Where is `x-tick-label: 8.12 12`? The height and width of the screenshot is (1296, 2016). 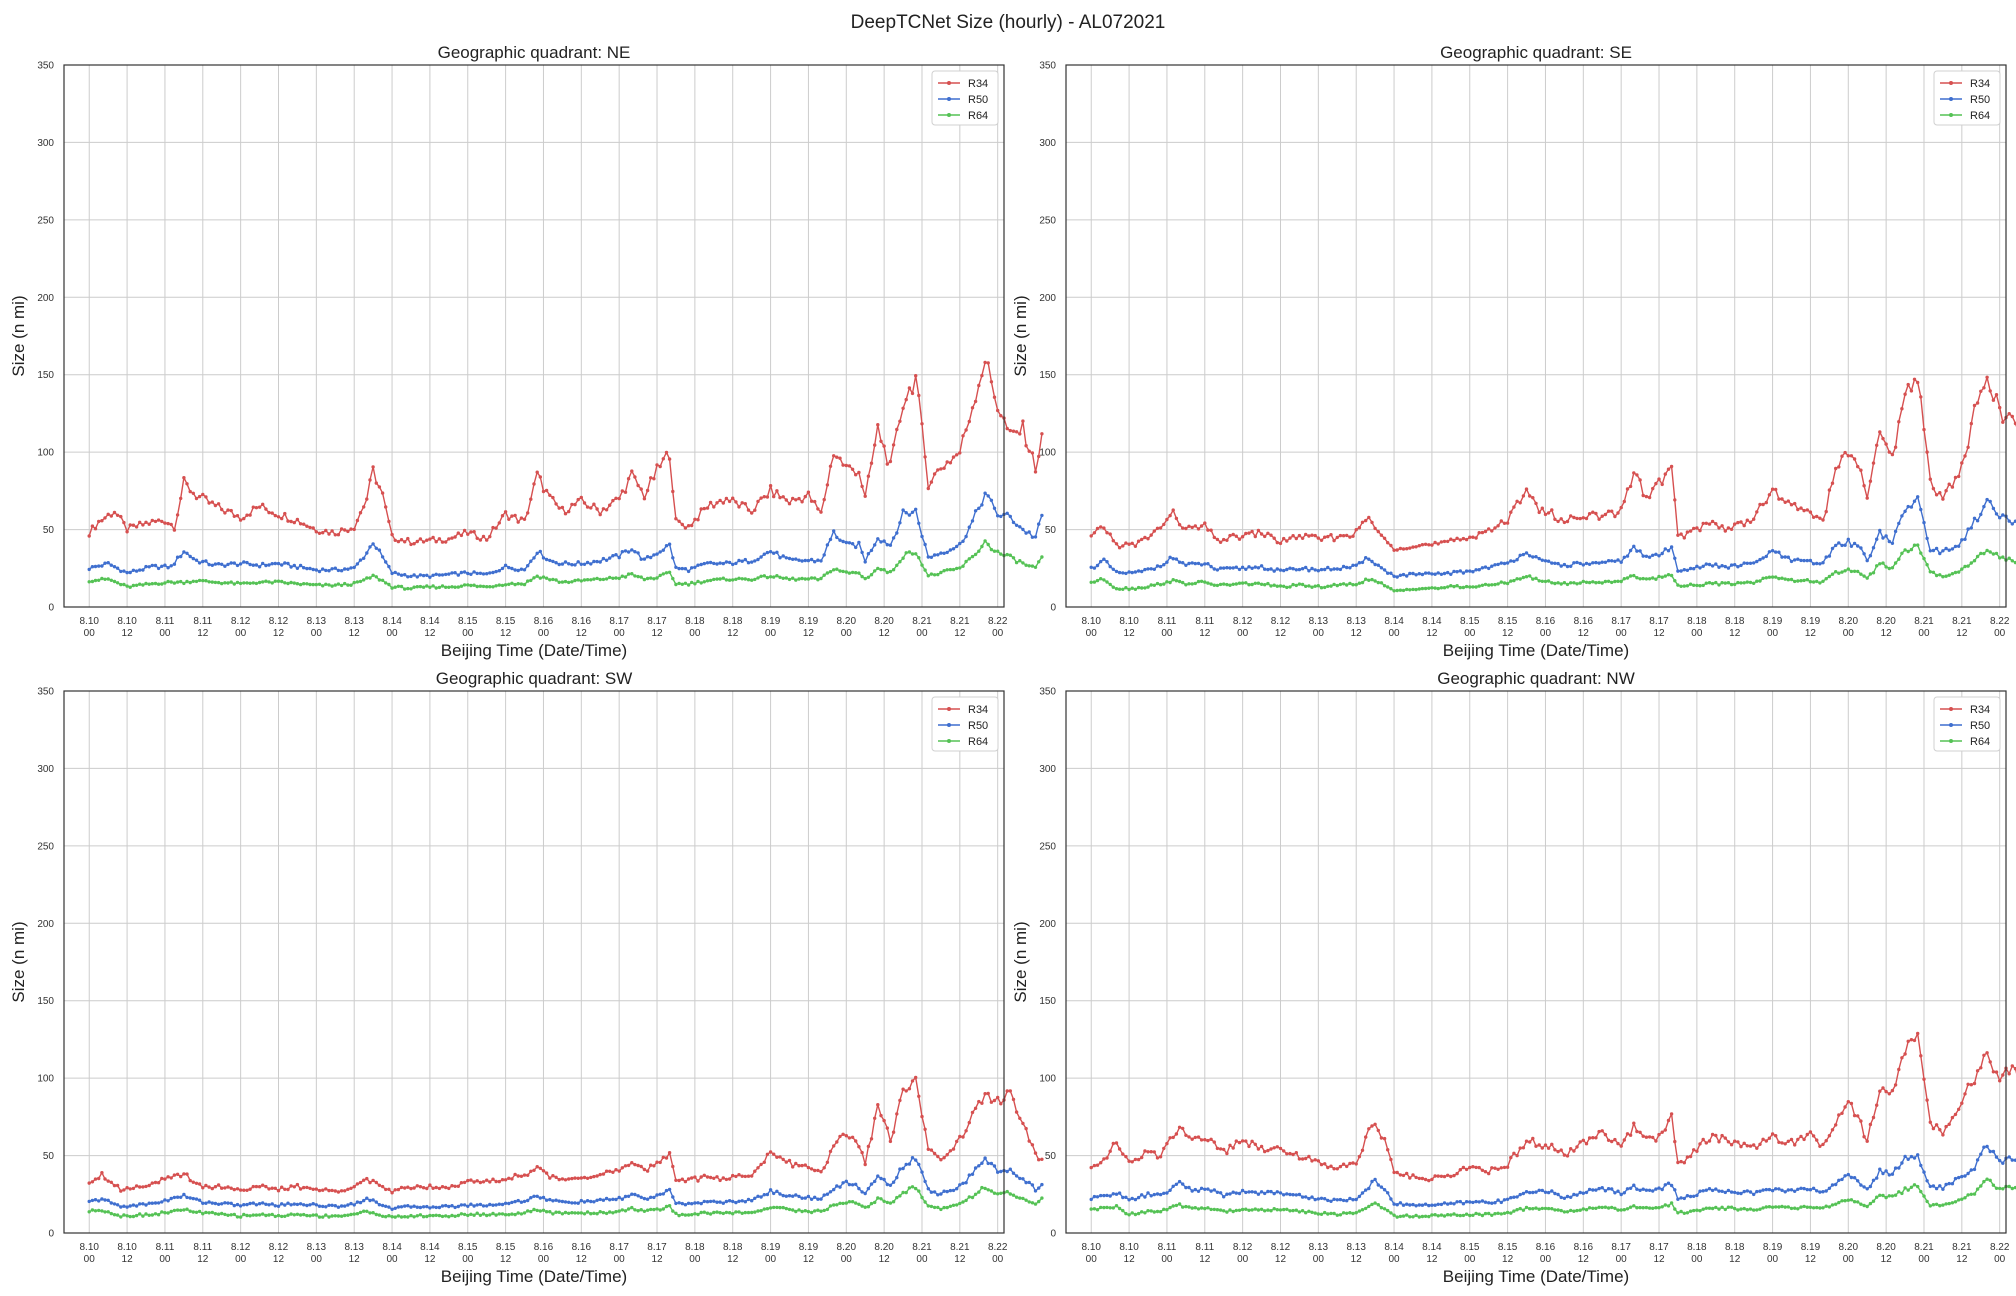
x-tick-label: 8.12 12 is located at coordinates (1281, 627).